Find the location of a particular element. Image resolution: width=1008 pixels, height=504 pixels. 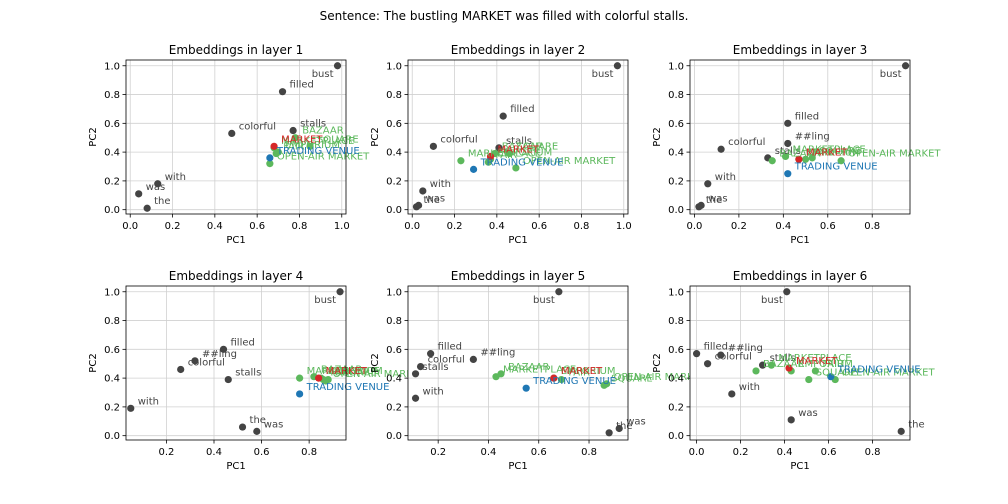

panel-title: Embeddings in layer 1 is located at coordinates (236, 50).